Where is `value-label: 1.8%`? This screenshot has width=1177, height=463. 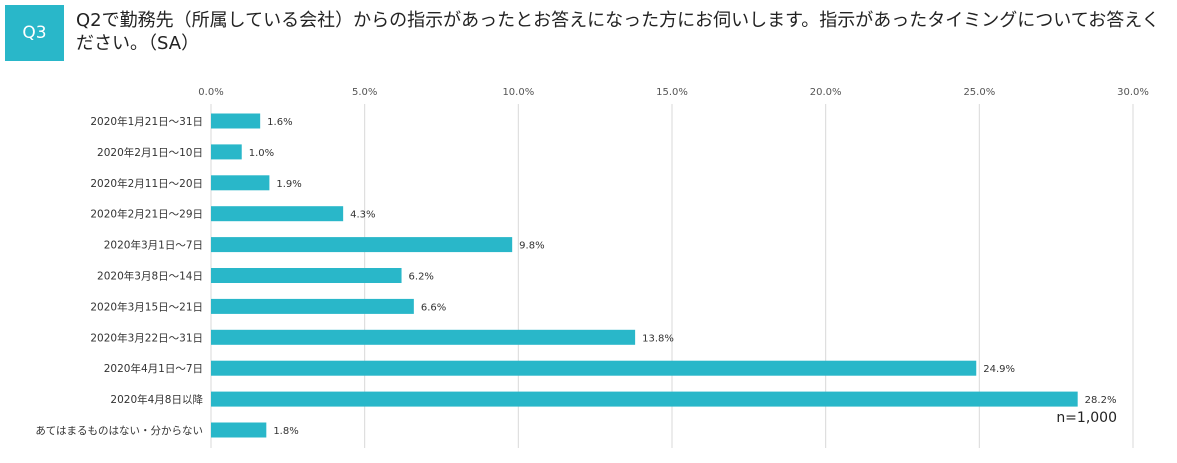 value-label: 1.8% is located at coordinates (285, 431).